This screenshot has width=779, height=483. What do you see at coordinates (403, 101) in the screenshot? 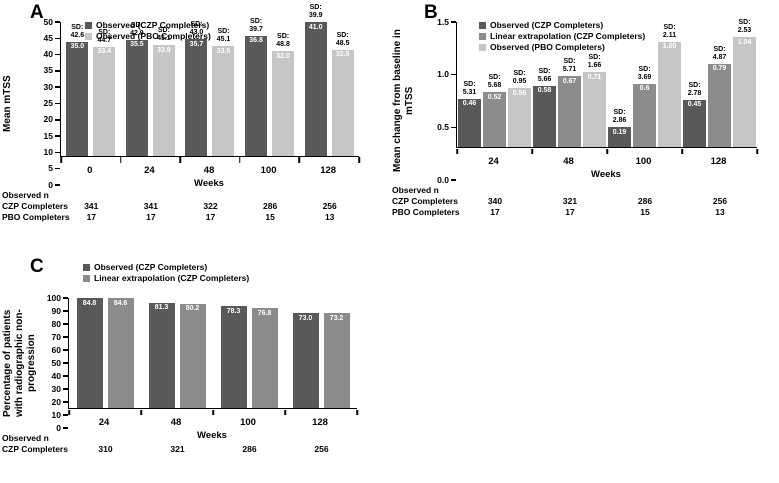
I see `y-axis-label: Mean change from baseline in mTSS` at bounding box center [403, 101].